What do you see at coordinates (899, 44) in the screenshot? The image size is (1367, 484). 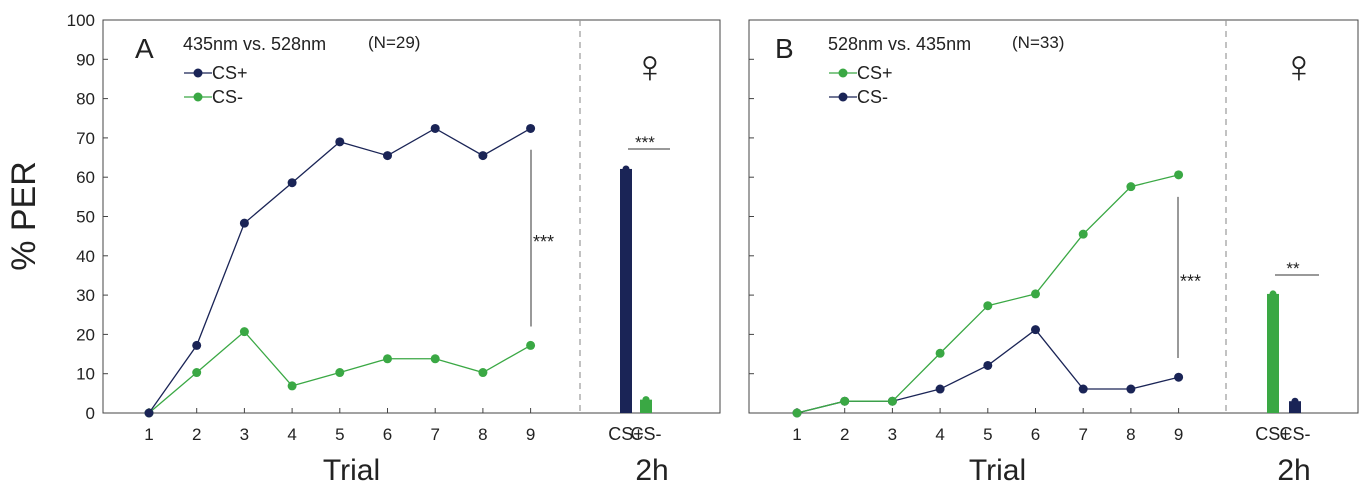 I see `panel-b-subtitle: 528nm vs. 435nm` at bounding box center [899, 44].